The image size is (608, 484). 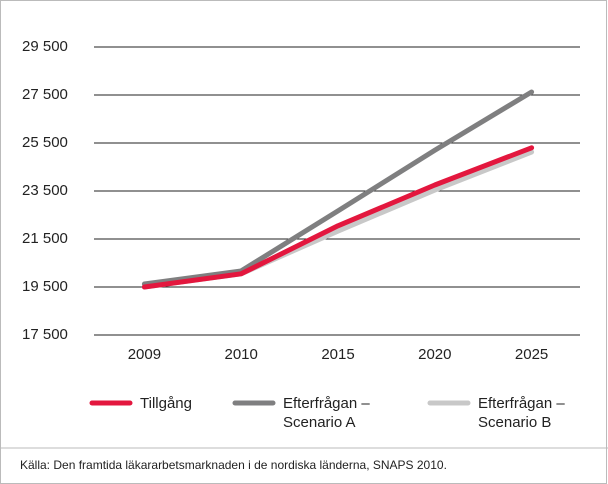 What do you see at coordinates (144, 354) in the screenshot?
I see `x-tick-label: 2009` at bounding box center [144, 354].